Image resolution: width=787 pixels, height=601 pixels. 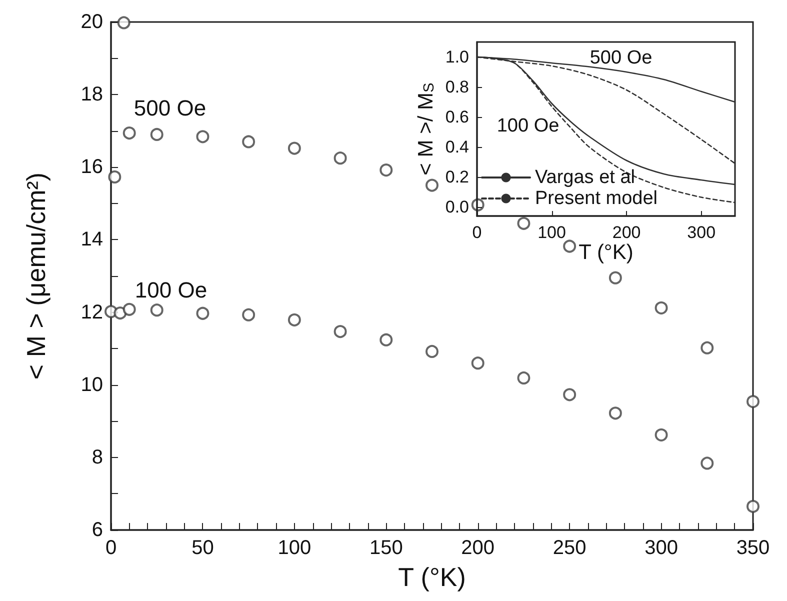 What do you see at coordinates (585, 177) in the screenshot?
I see `legend-label: Vargas et al` at bounding box center [585, 177].